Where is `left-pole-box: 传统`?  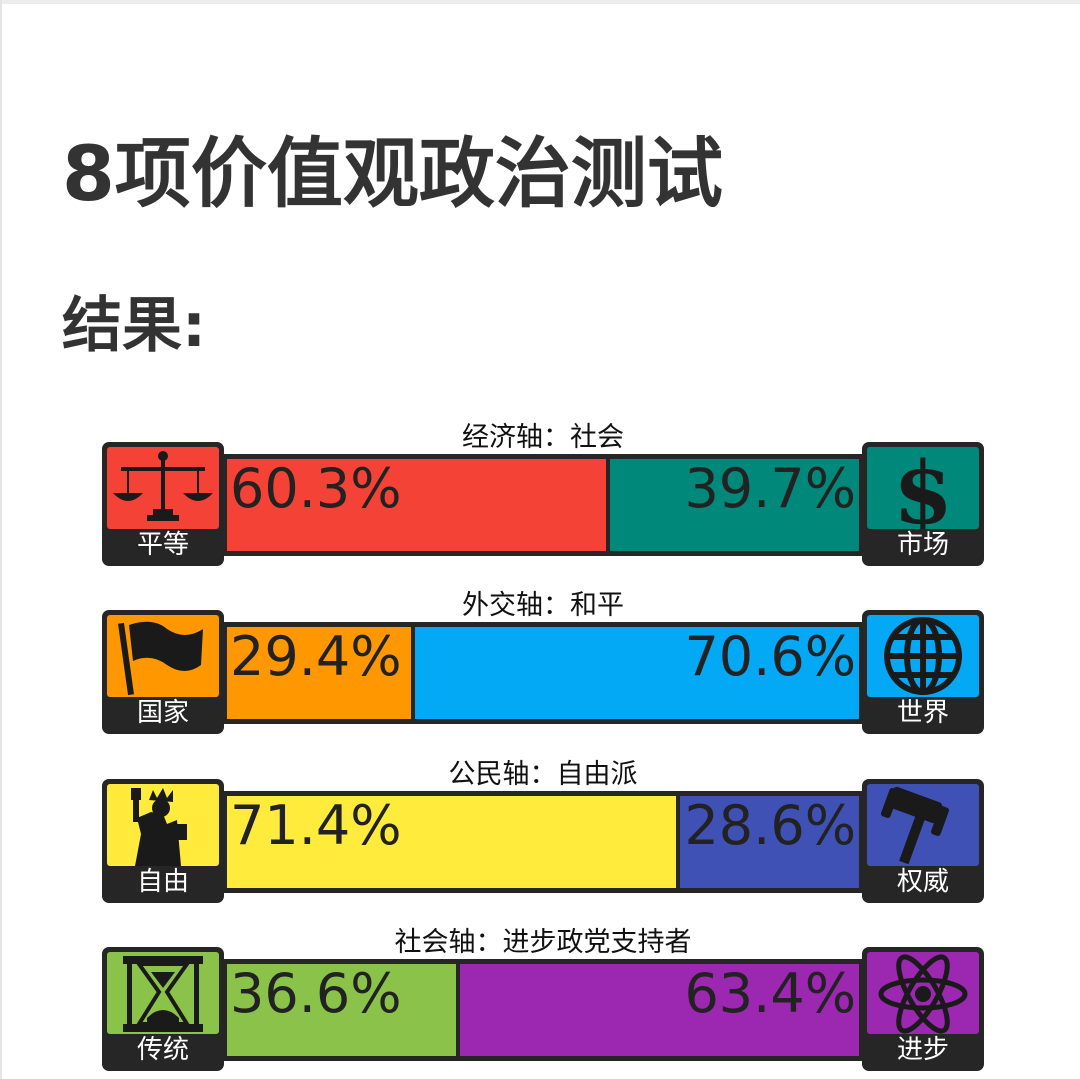 left-pole-box: 传统 is located at coordinates (163, 1009).